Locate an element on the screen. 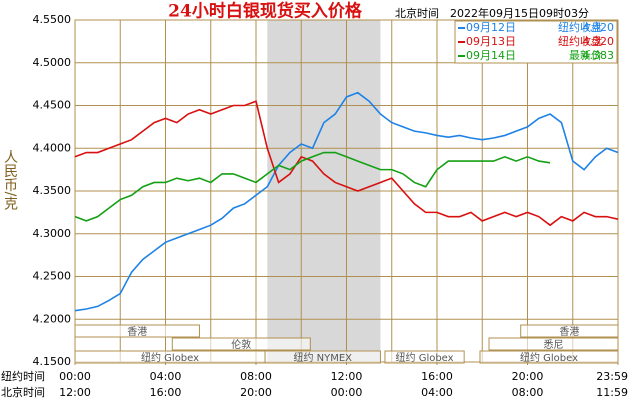 The width and height of the screenshot is (630, 400). y-tick-label: 4.3000 is located at coordinates (52, 233).